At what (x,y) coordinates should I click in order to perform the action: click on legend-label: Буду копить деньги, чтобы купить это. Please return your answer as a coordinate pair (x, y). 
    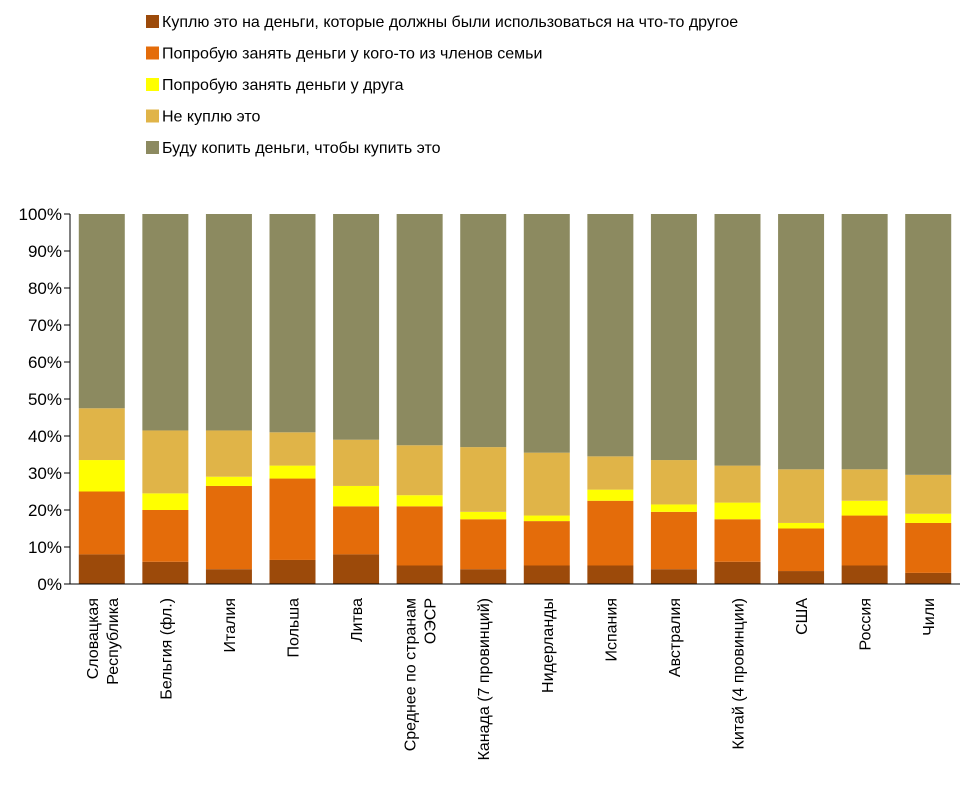
    Looking at the image, I should click on (301, 148).